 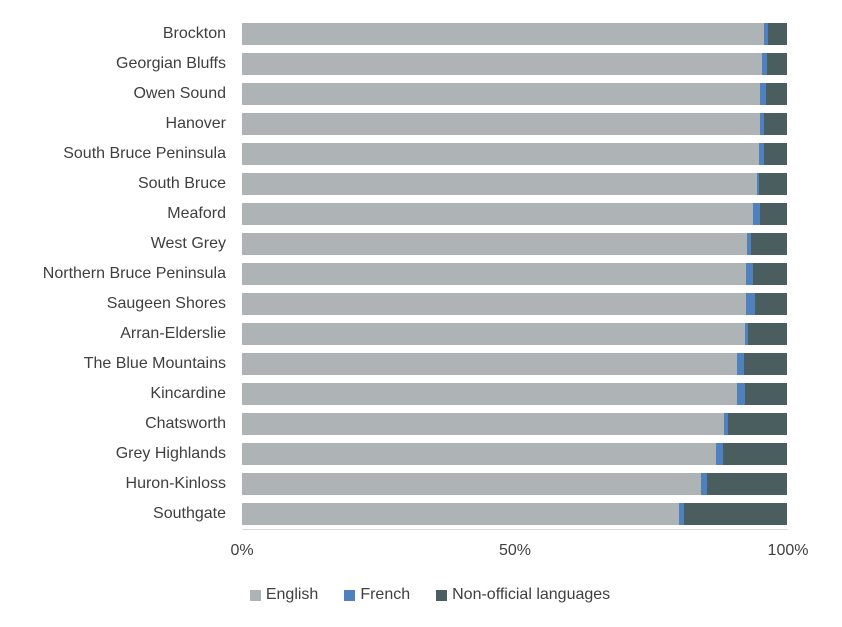 What do you see at coordinates (171, 63) in the screenshot?
I see `category-label-georgian-bluffs: Georgian Bluffs` at bounding box center [171, 63].